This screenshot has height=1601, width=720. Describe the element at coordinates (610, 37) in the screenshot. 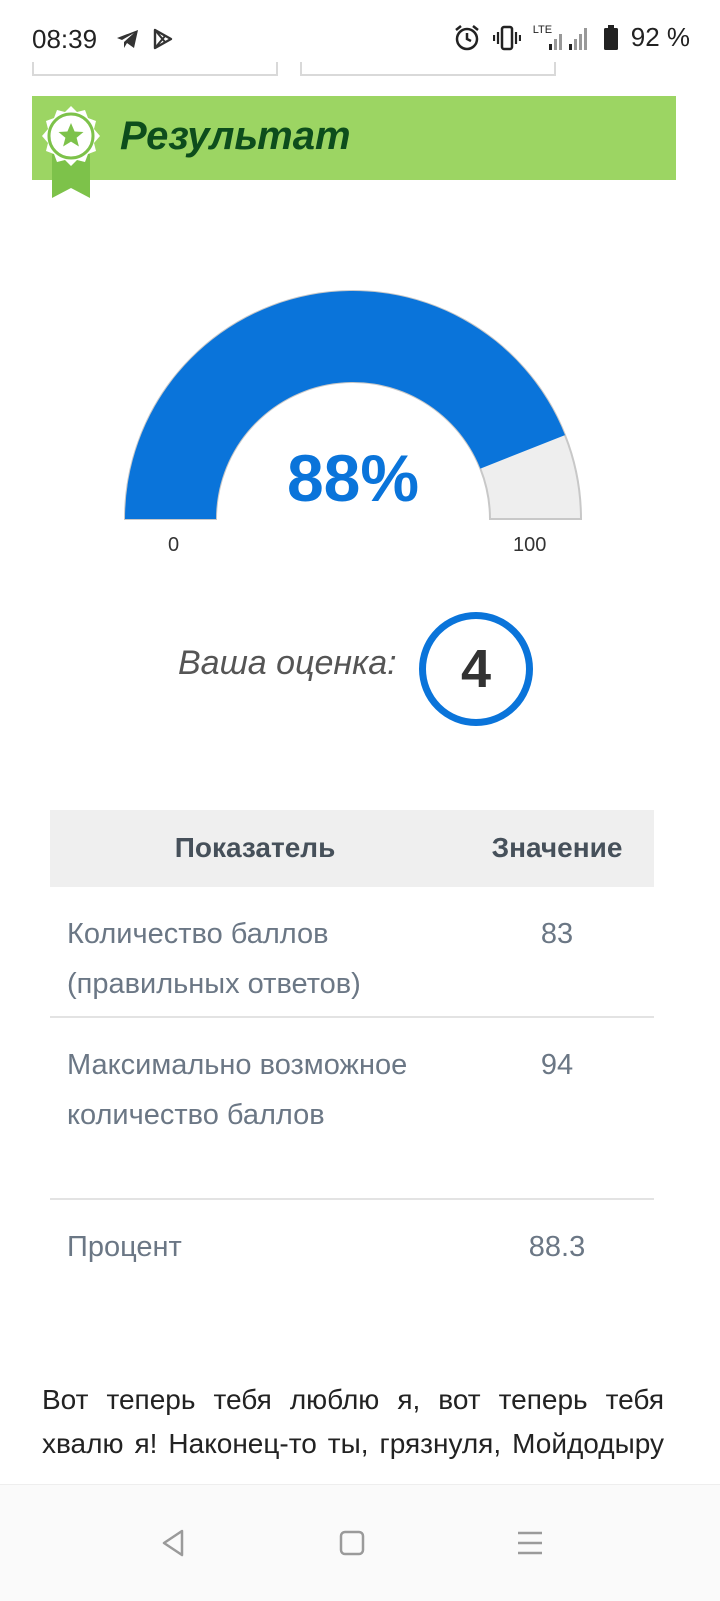

I see `battery-icon` at that location.